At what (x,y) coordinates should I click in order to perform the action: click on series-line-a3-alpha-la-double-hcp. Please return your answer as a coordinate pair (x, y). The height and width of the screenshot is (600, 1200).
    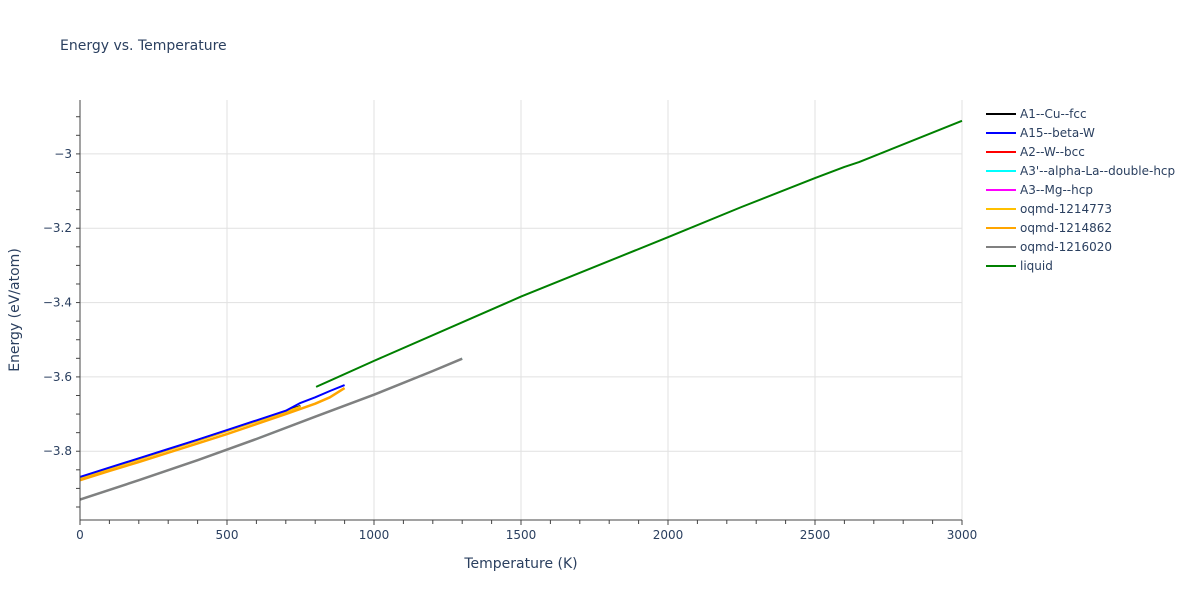
    Looking at the image, I should click on (271, 429).